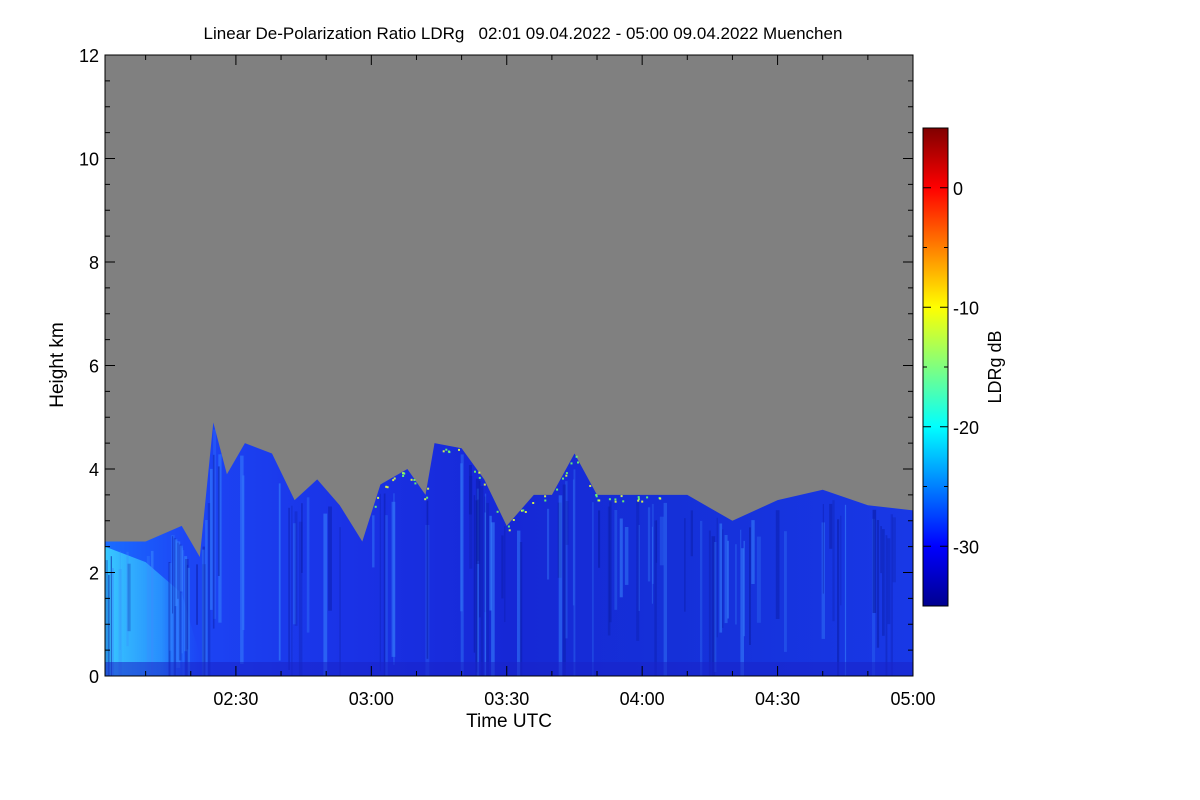 Image resolution: width=1200 pixels, height=800 pixels. What do you see at coordinates (995, 366) in the screenshot?
I see `colorbar-label: LDRg dB` at bounding box center [995, 366].